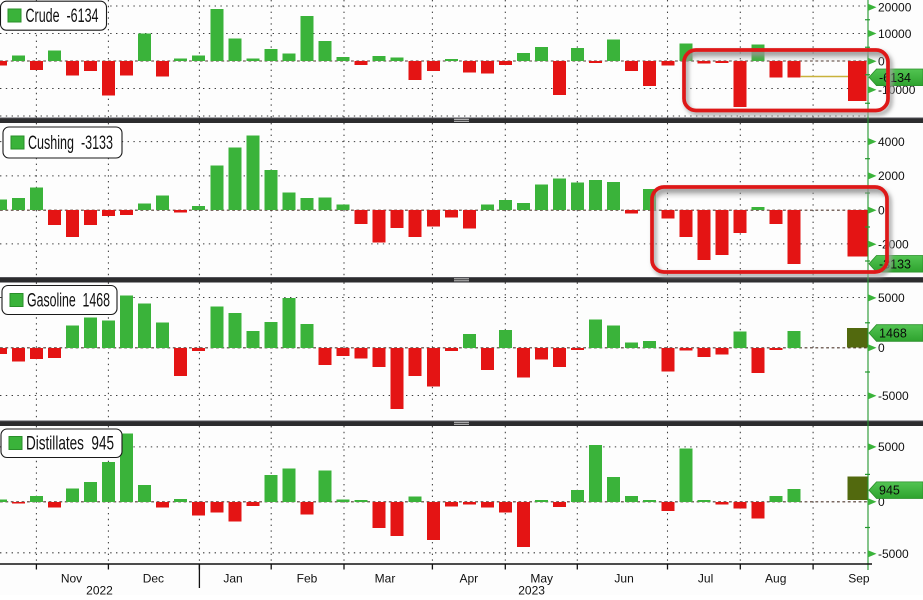 Image resolution: width=923 pixels, height=600 pixels. What do you see at coordinates (859, 579) in the screenshot?
I see `svg-text: Sep` at bounding box center [859, 579].